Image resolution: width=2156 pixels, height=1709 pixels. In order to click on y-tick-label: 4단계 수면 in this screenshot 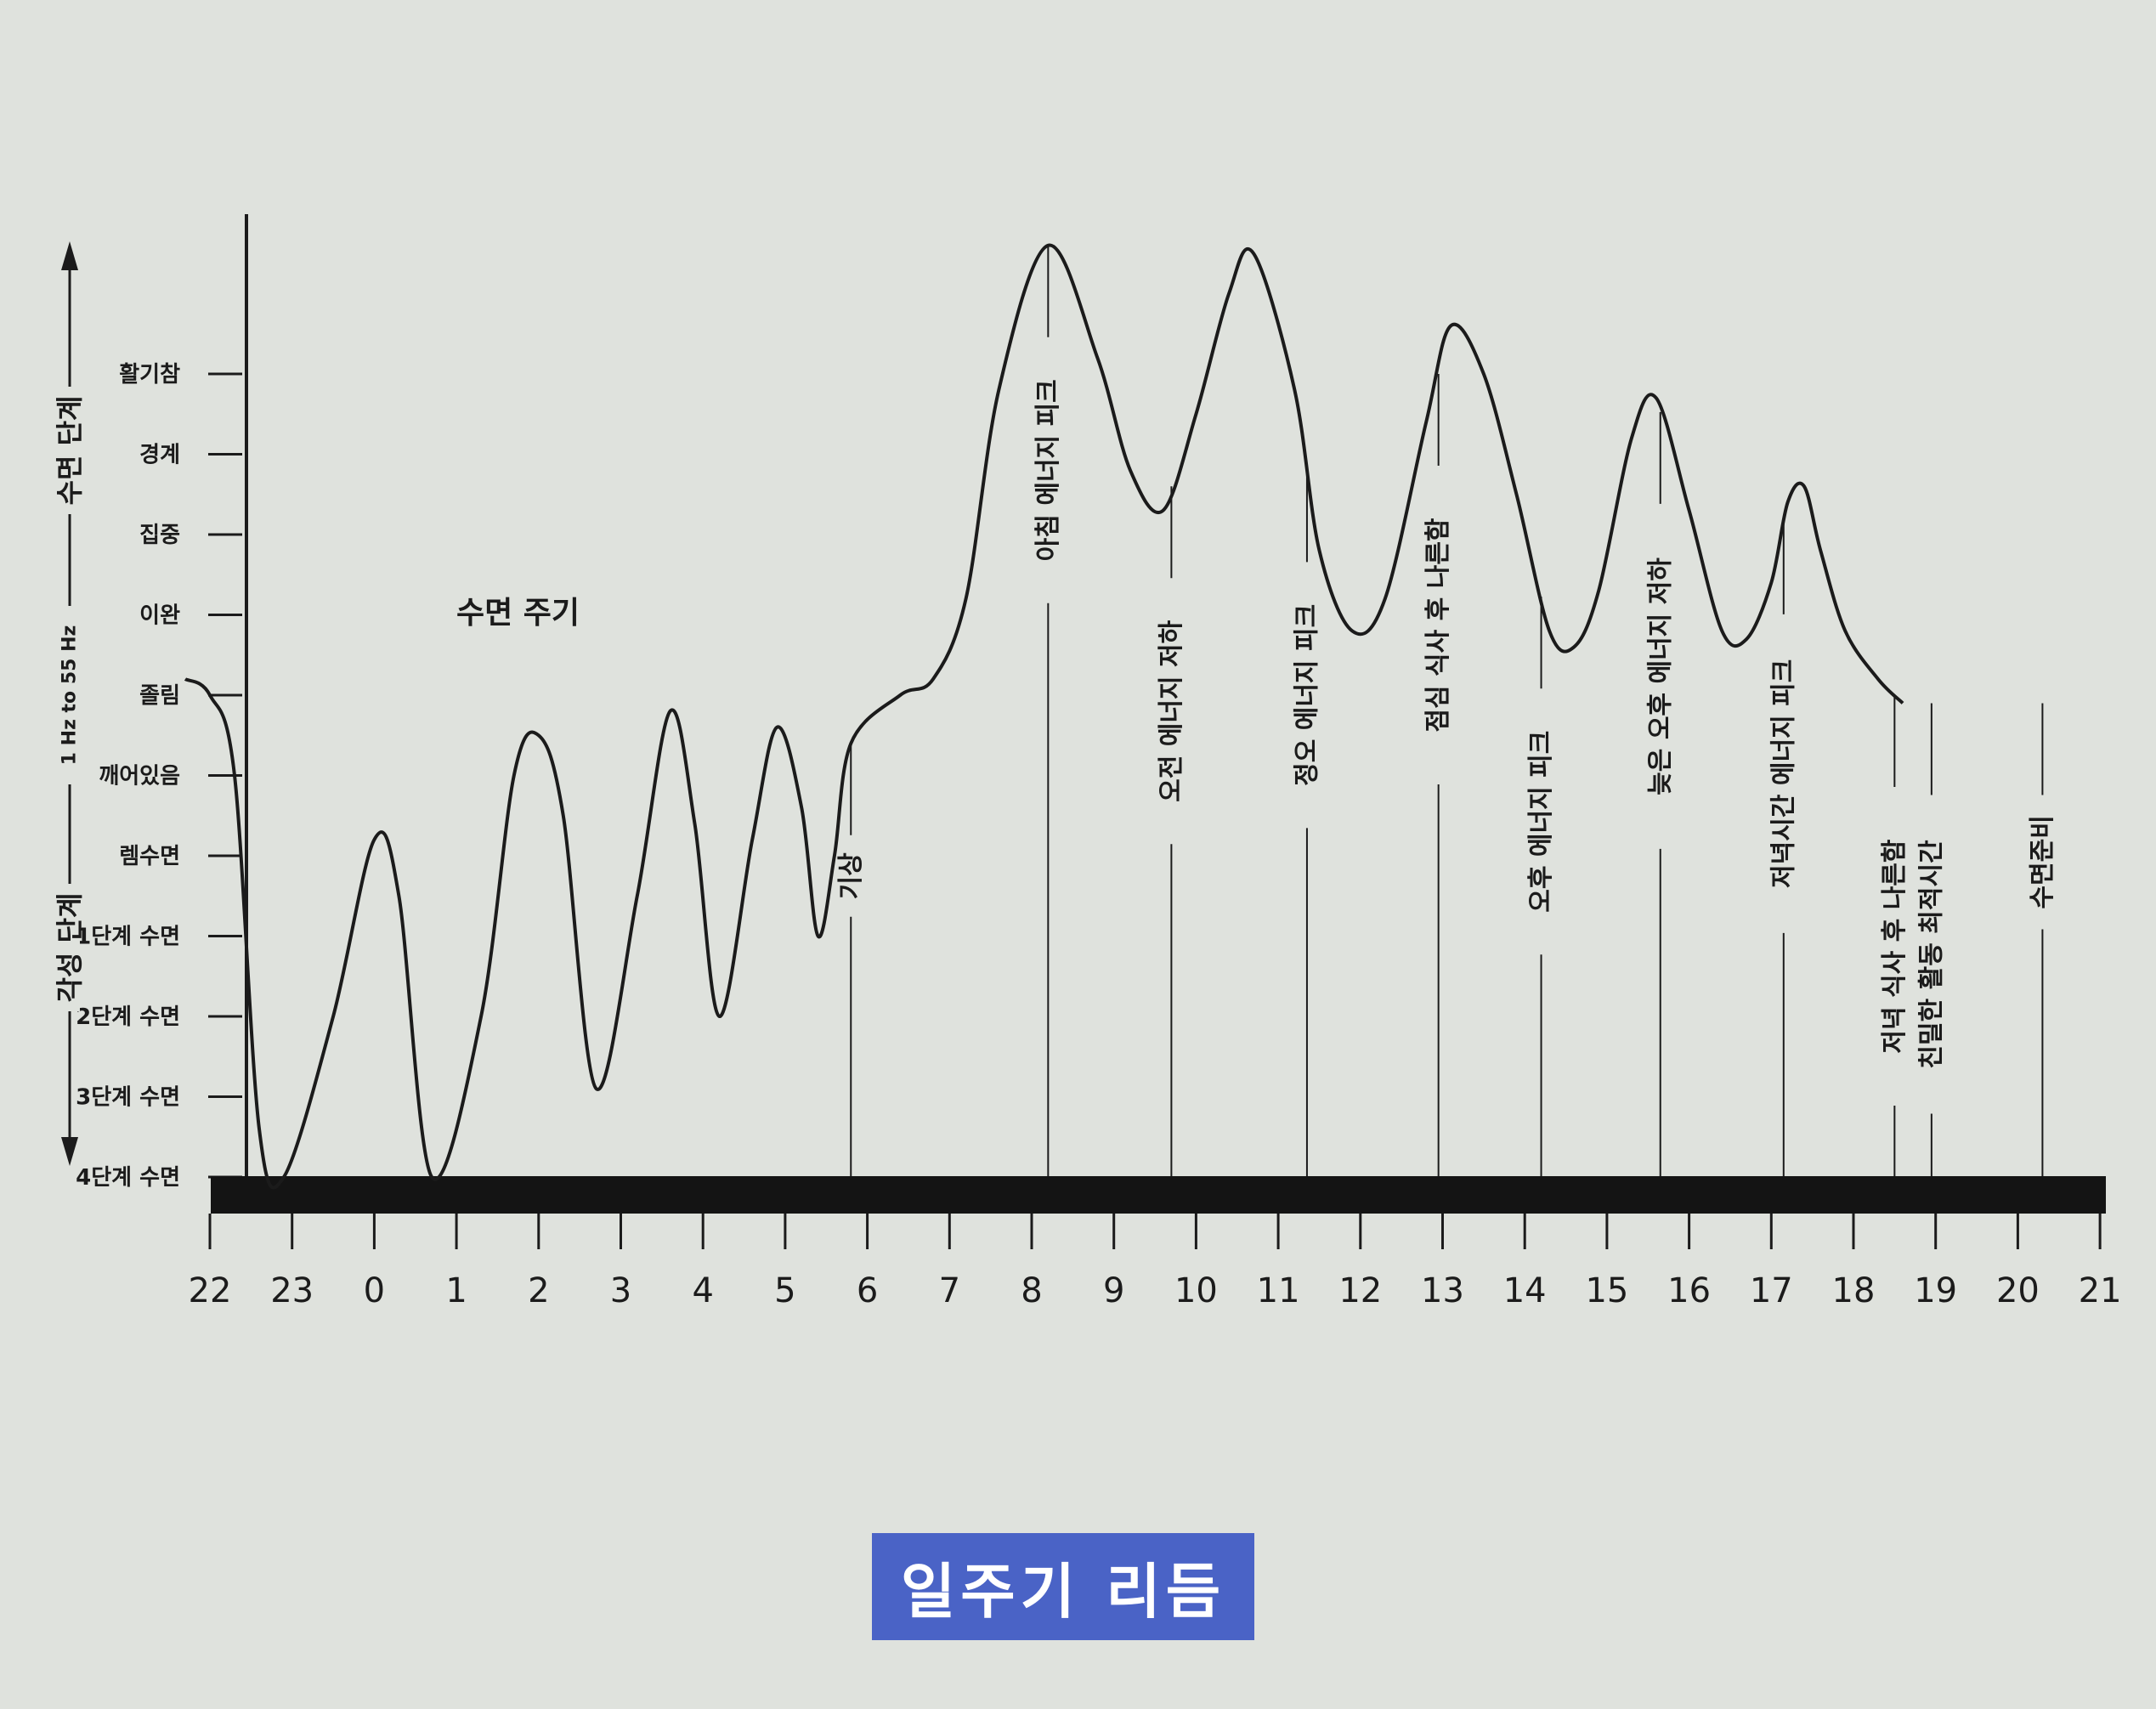, I will do `click(128, 1178)`.